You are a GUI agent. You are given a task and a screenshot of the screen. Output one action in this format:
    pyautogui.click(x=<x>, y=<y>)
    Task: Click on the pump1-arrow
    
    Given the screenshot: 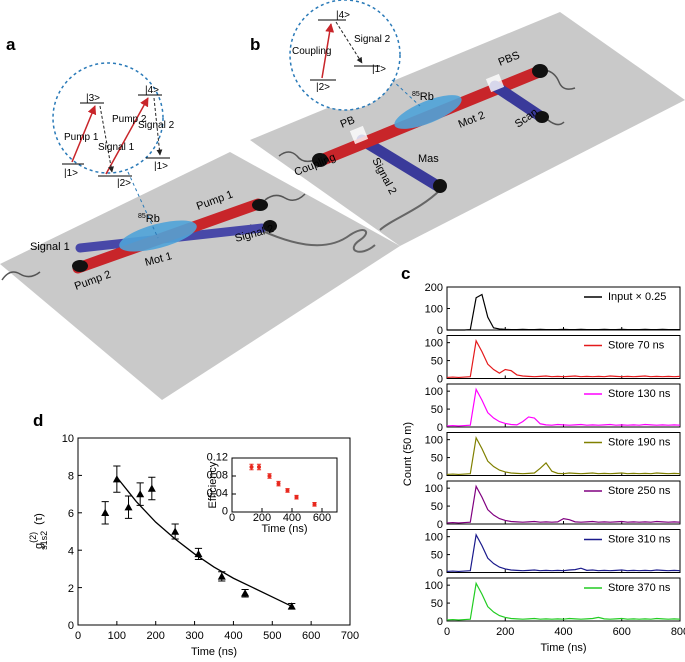 What is the action you would take?
    pyautogui.click(x=84, y=134)
    